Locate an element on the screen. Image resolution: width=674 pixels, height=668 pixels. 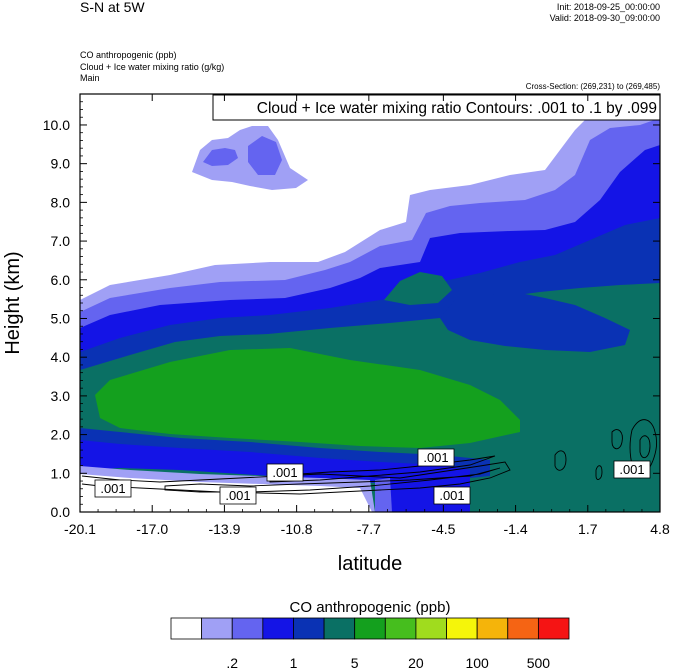
y-tick-label: 2.0 is located at coordinates (61, 435).